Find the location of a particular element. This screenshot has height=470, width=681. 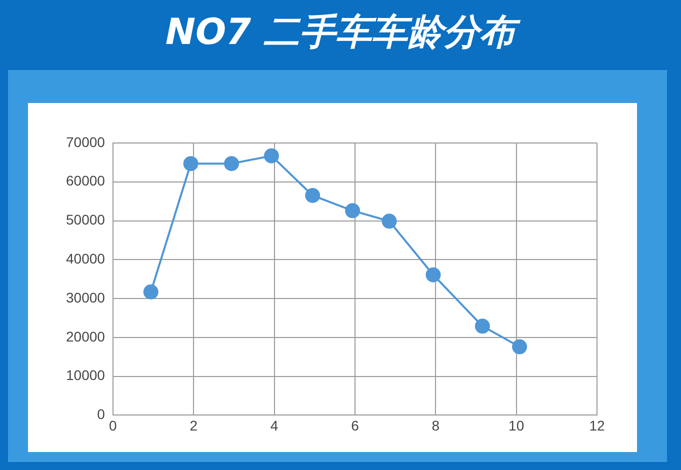

y-tick-label: 30000 is located at coordinates (86, 297).